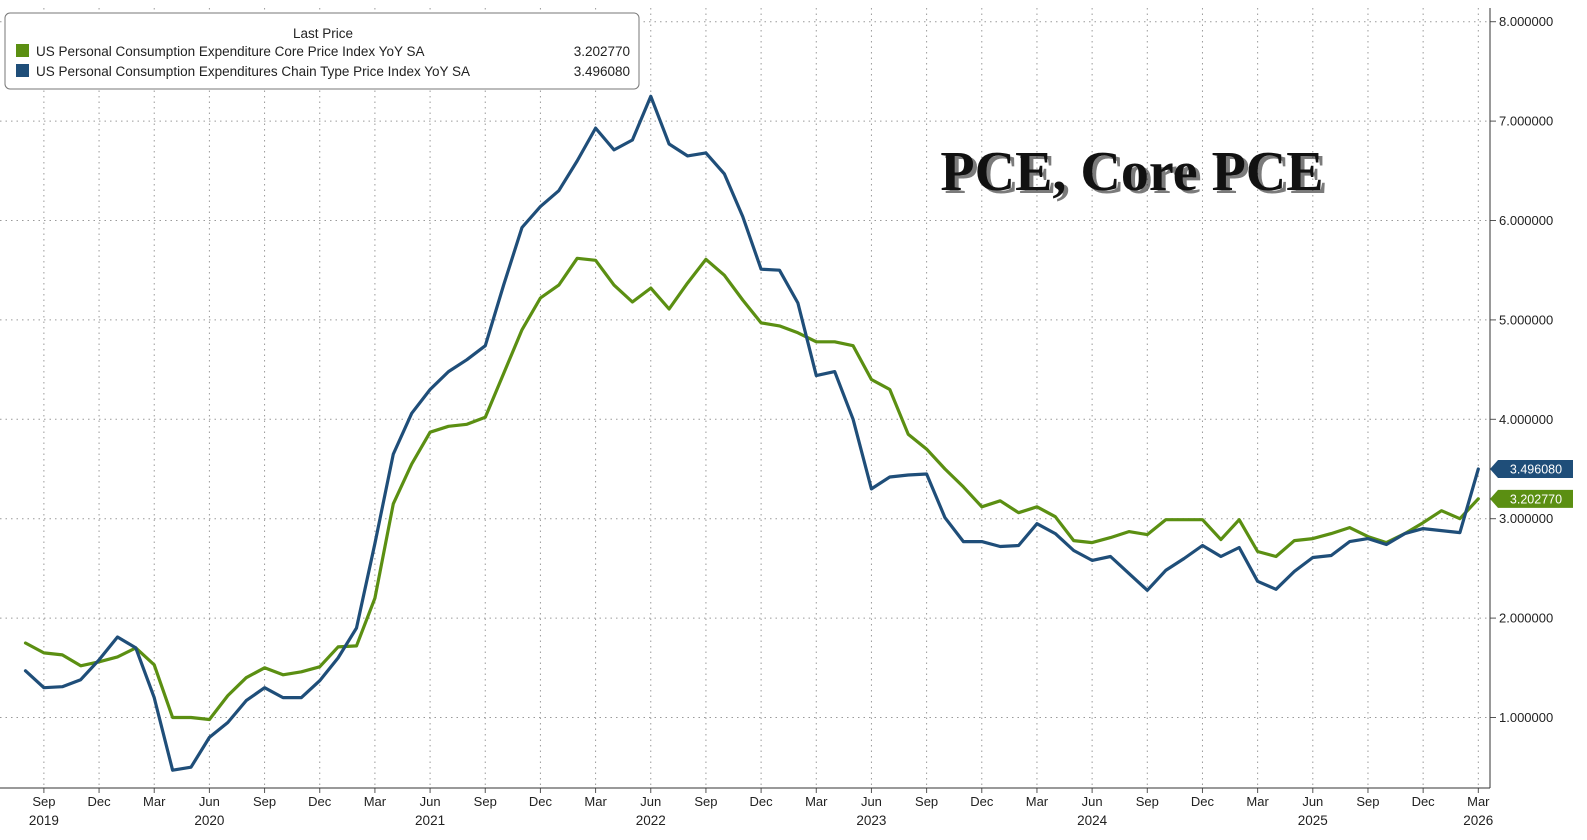  Describe the element at coordinates (1526, 717) in the screenshot. I see `y-tick-label: 1.000000` at that location.